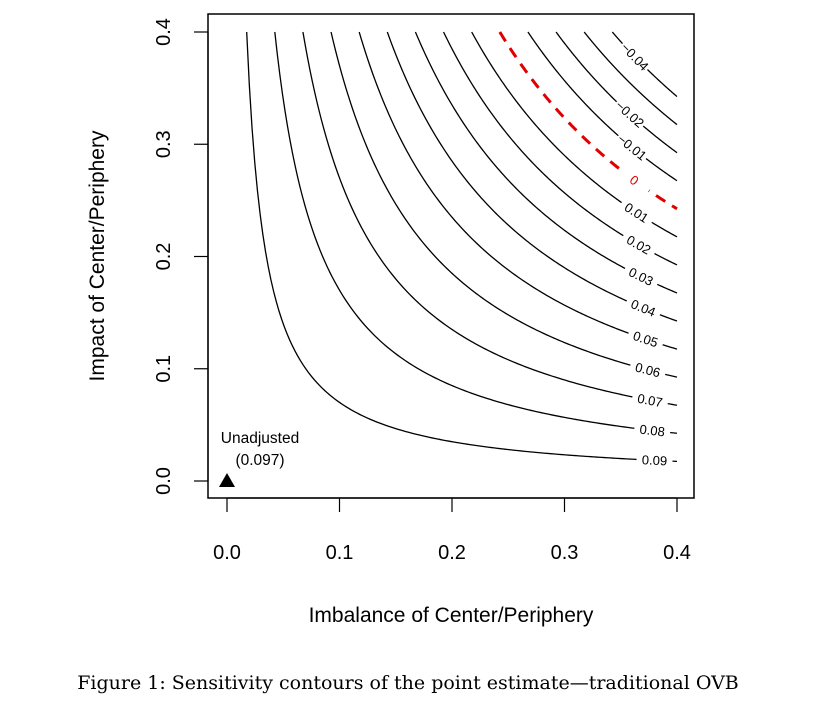  What do you see at coordinates (452, 553) in the screenshot?
I see `x-tick-label: 0.2` at bounding box center [452, 553].